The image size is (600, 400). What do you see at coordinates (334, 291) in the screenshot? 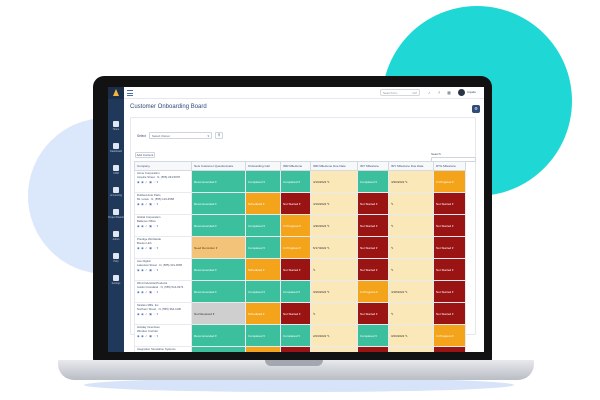
I see `due-date-cell: 3/29/2022 ✎` at bounding box center [334, 291].